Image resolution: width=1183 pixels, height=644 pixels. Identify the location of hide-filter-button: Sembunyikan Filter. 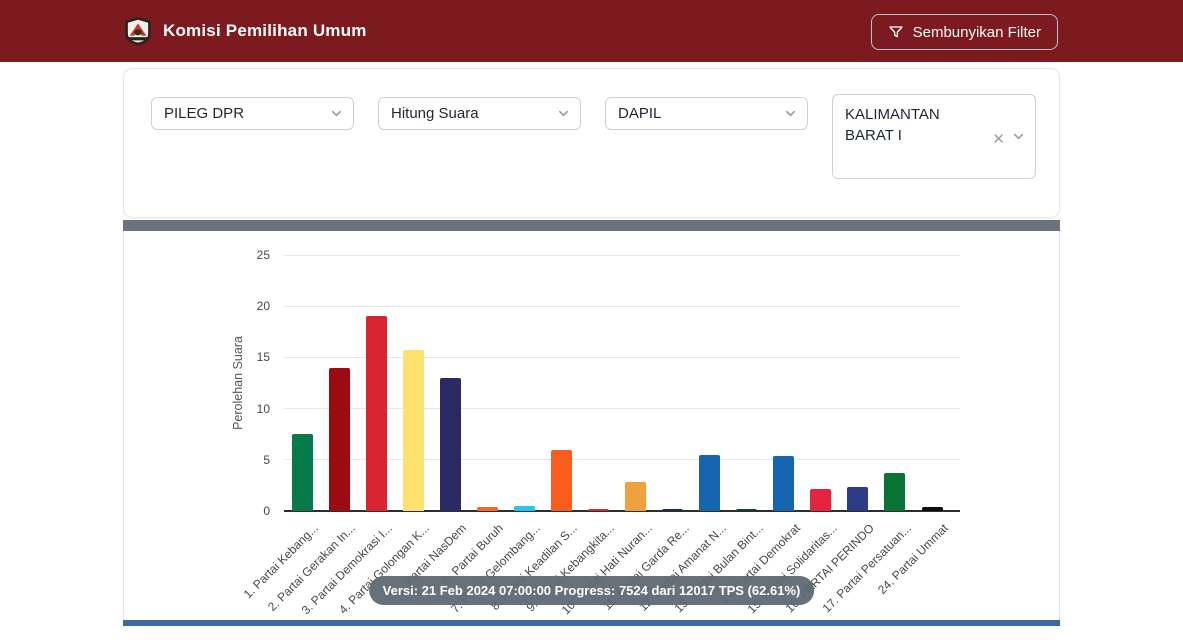
(964, 32).